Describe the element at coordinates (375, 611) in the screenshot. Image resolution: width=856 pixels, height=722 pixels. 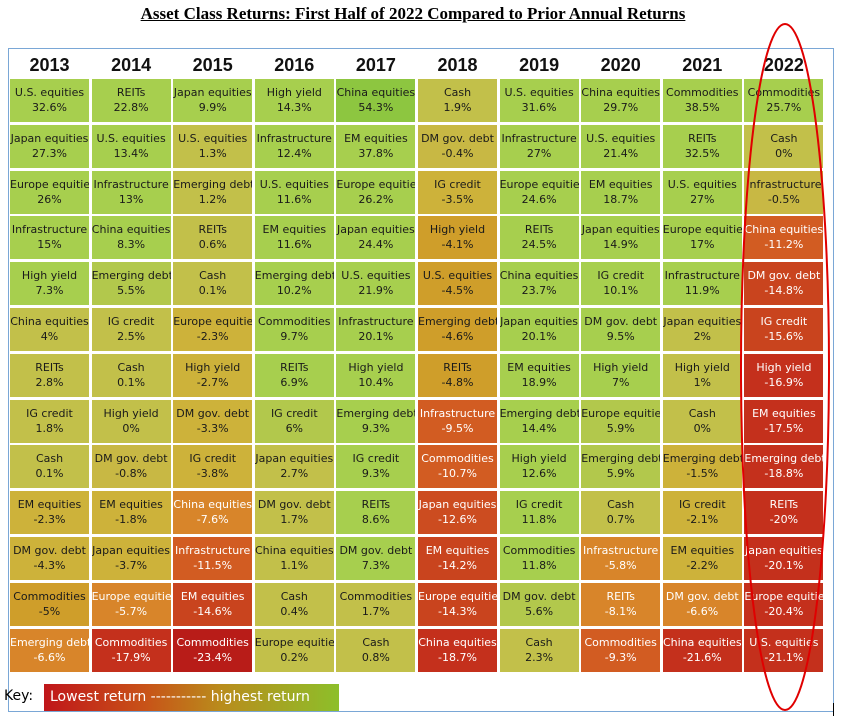
I see `return-value: 1.7%` at that location.